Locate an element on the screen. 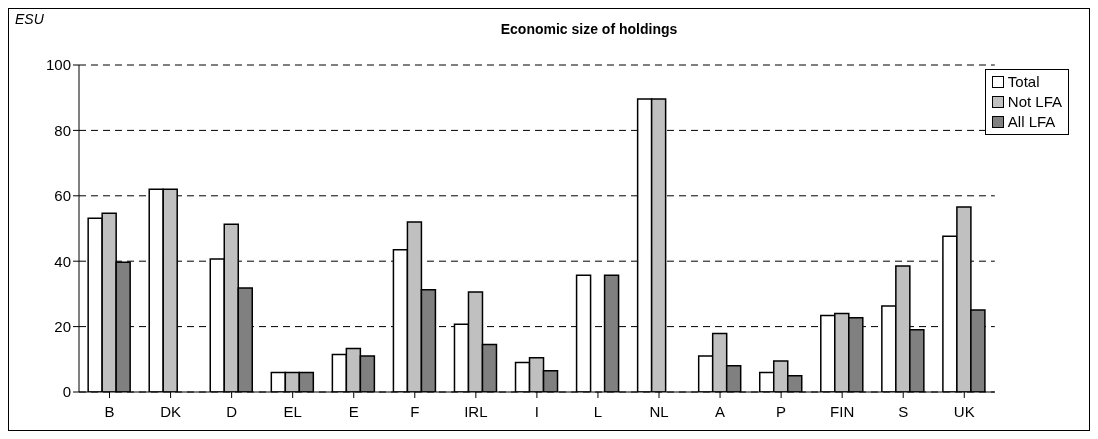 Image resolution: width=1098 pixels, height=439 pixels. legend-label: All LFA is located at coordinates (1031, 122).